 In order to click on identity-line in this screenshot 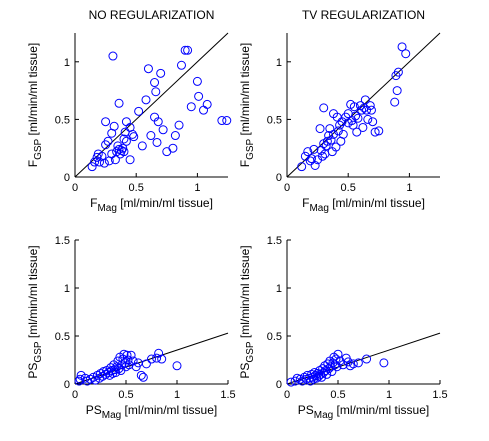, I will do `click(151, 105)`.